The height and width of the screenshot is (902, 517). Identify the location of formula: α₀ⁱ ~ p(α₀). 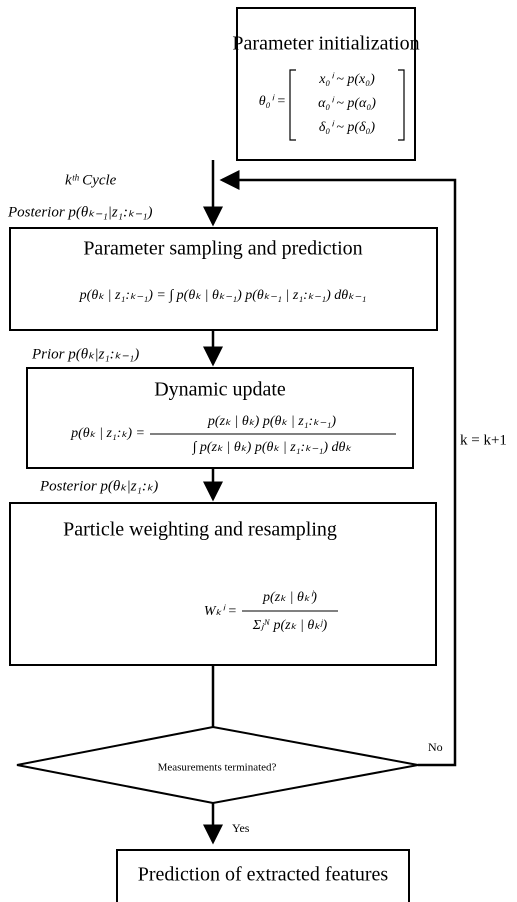
(347, 103).